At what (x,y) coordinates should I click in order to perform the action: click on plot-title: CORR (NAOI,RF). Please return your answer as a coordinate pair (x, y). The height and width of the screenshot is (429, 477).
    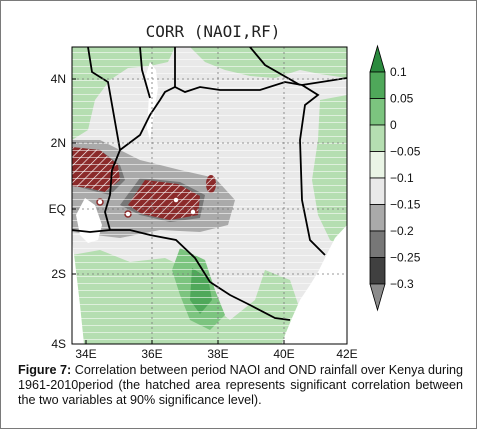
    Looking at the image, I should click on (213, 31).